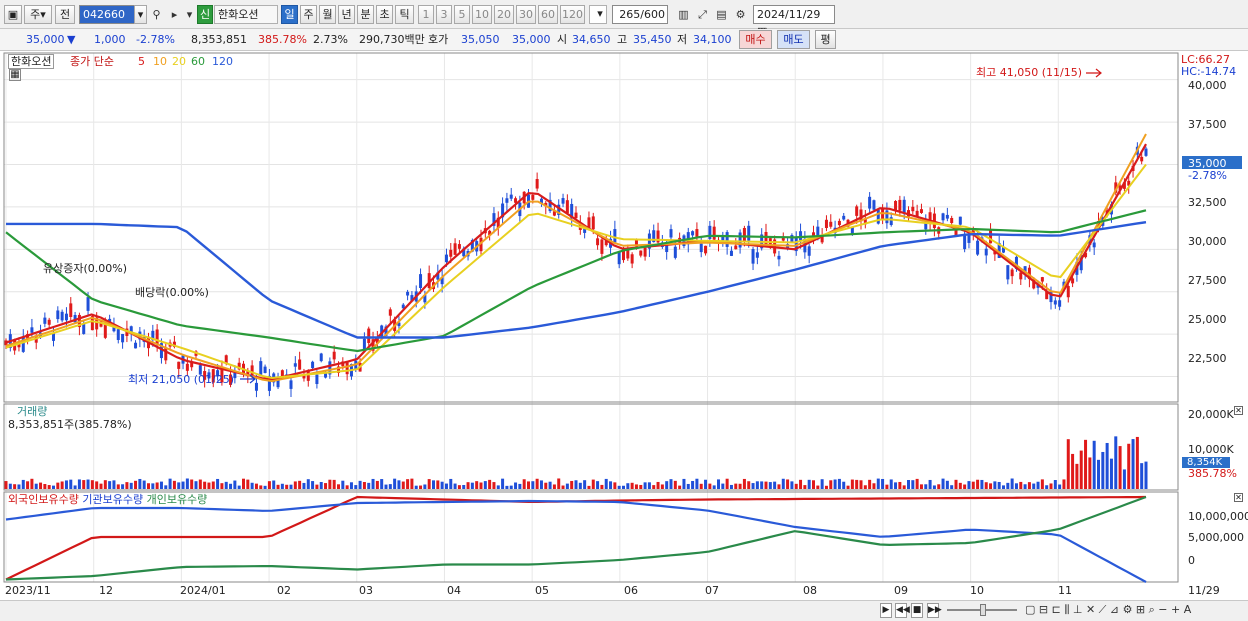 Image resolution: width=1248 pixels, height=621 pixels. Describe the element at coordinates (462, 14) in the screenshot. I see `interval-5-button: 5` at that location.